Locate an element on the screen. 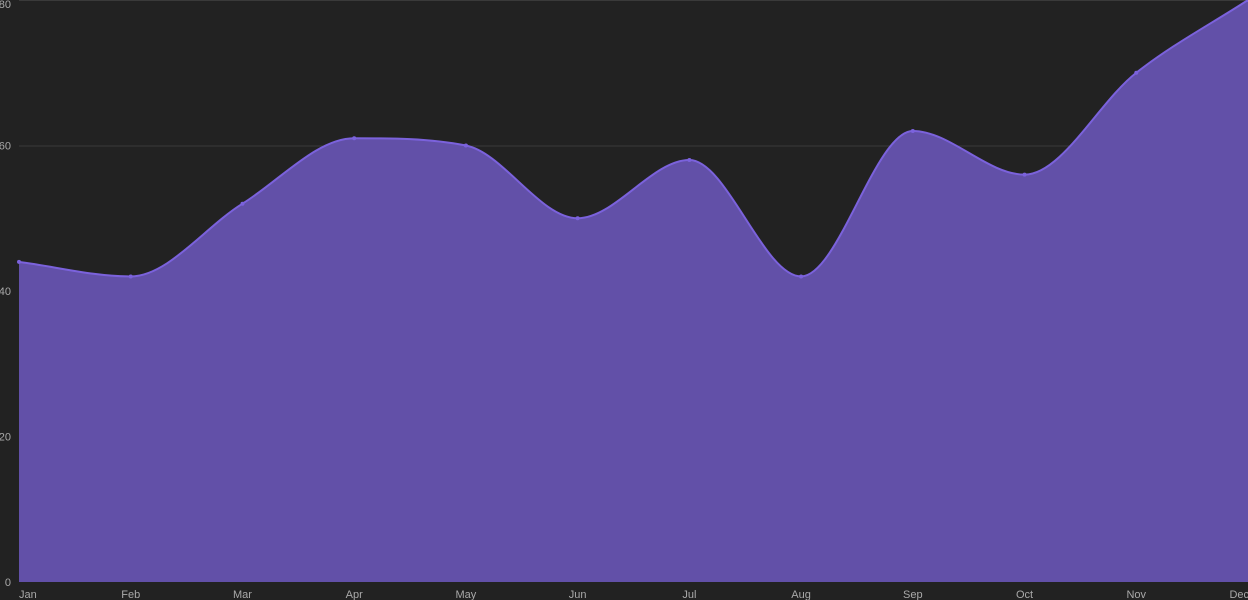 The width and height of the screenshot is (1248, 600). y-tick-label-0: 0 is located at coordinates (8, 583).